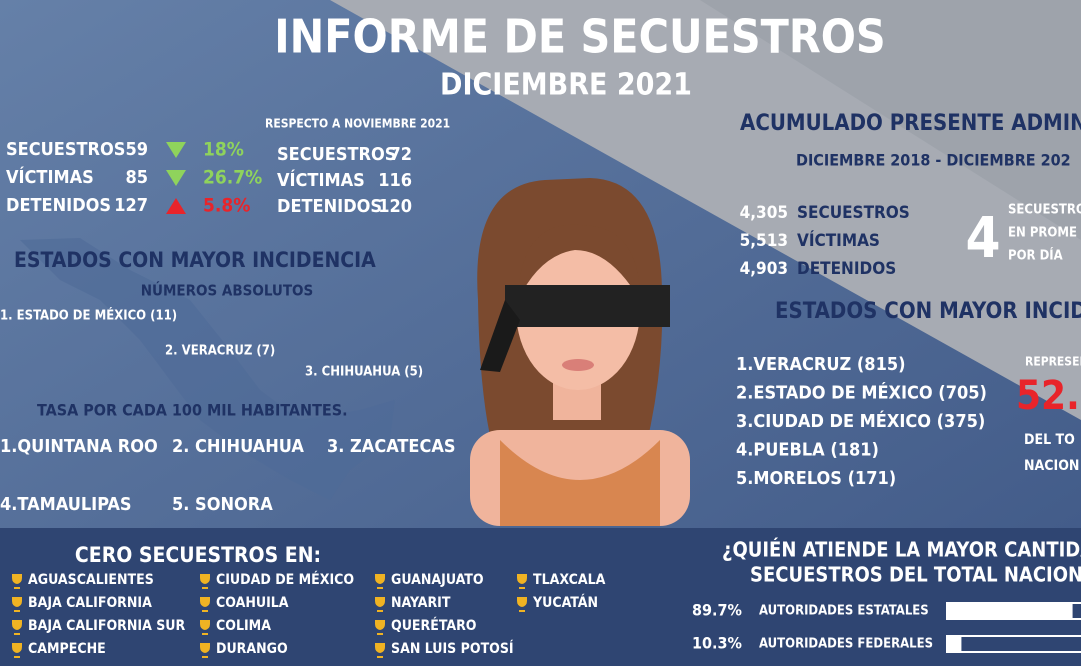 The image size is (1081, 666). What do you see at coordinates (860, 421) in the screenshot?
I see `top-state: 3.CIUDAD DE MÉXICO (375)` at bounding box center [860, 421].